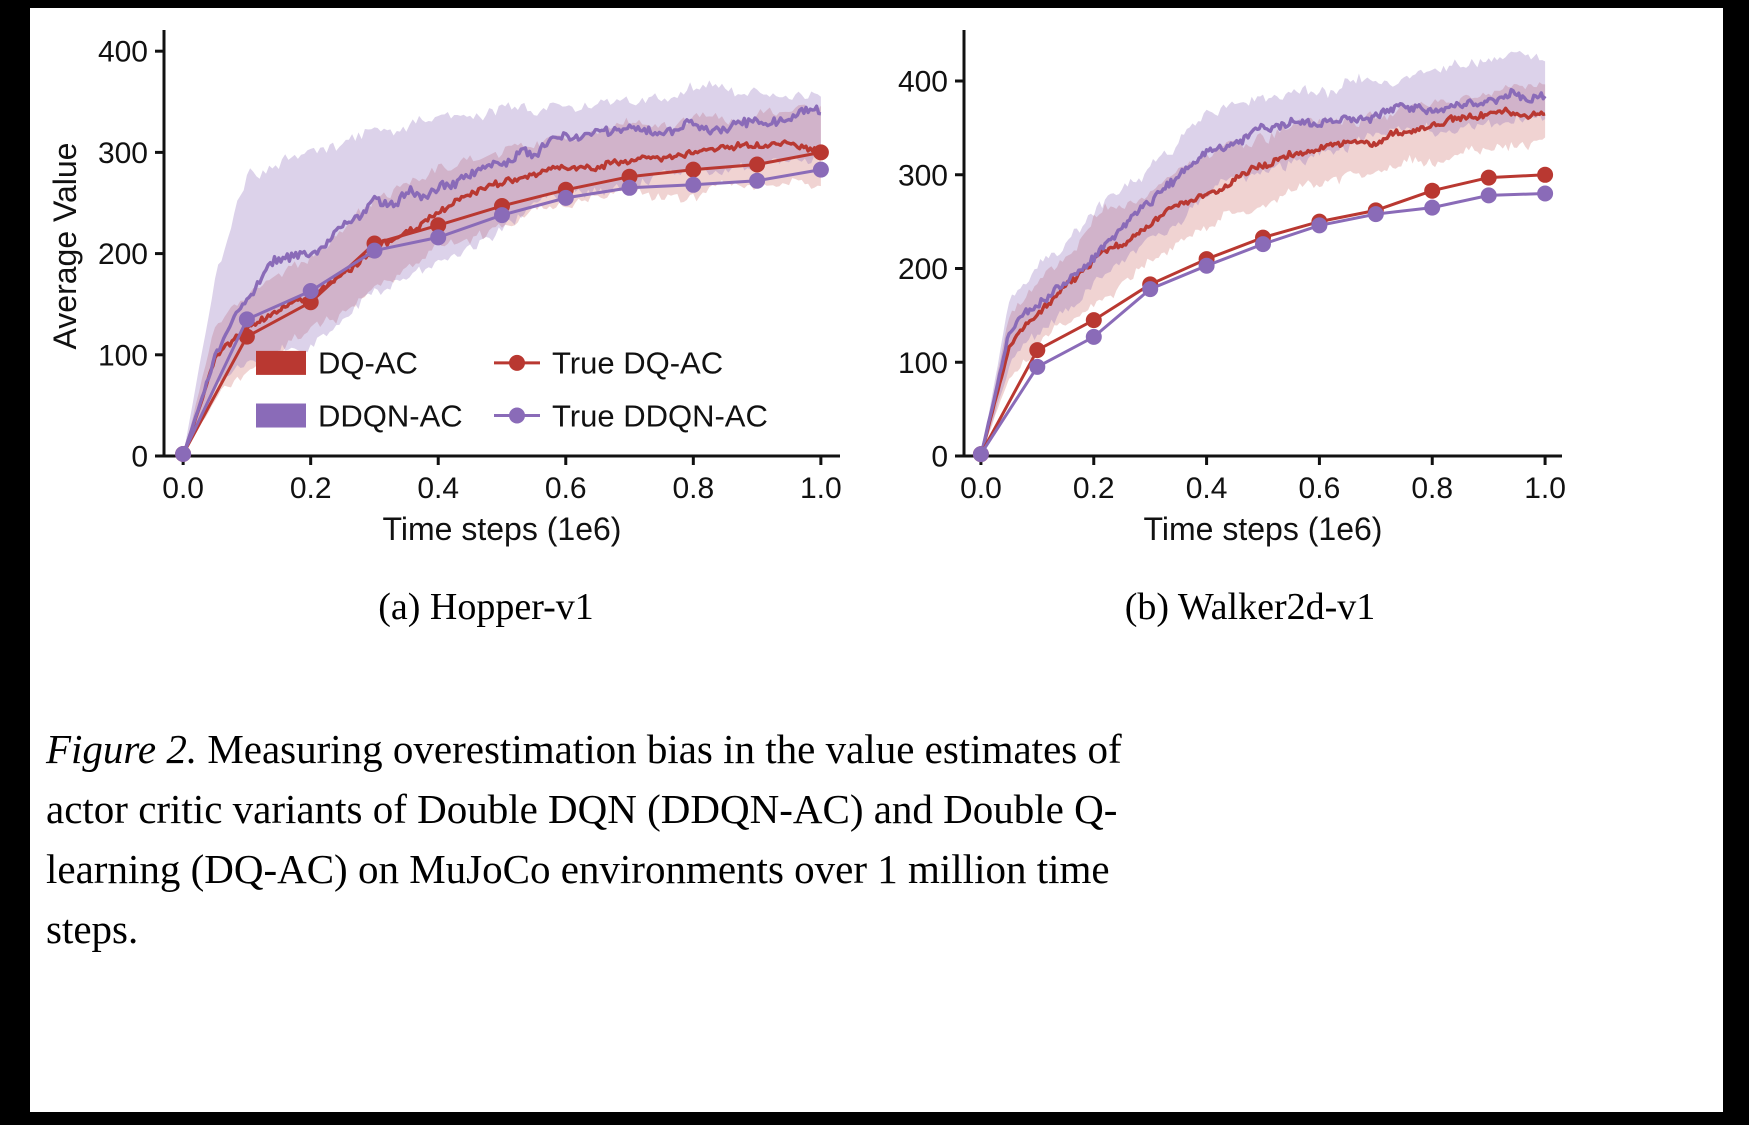 The height and width of the screenshot is (1125, 1749). Describe the element at coordinates (390, 415) in the screenshot. I see `svg-text: DDQN-AC` at that location.